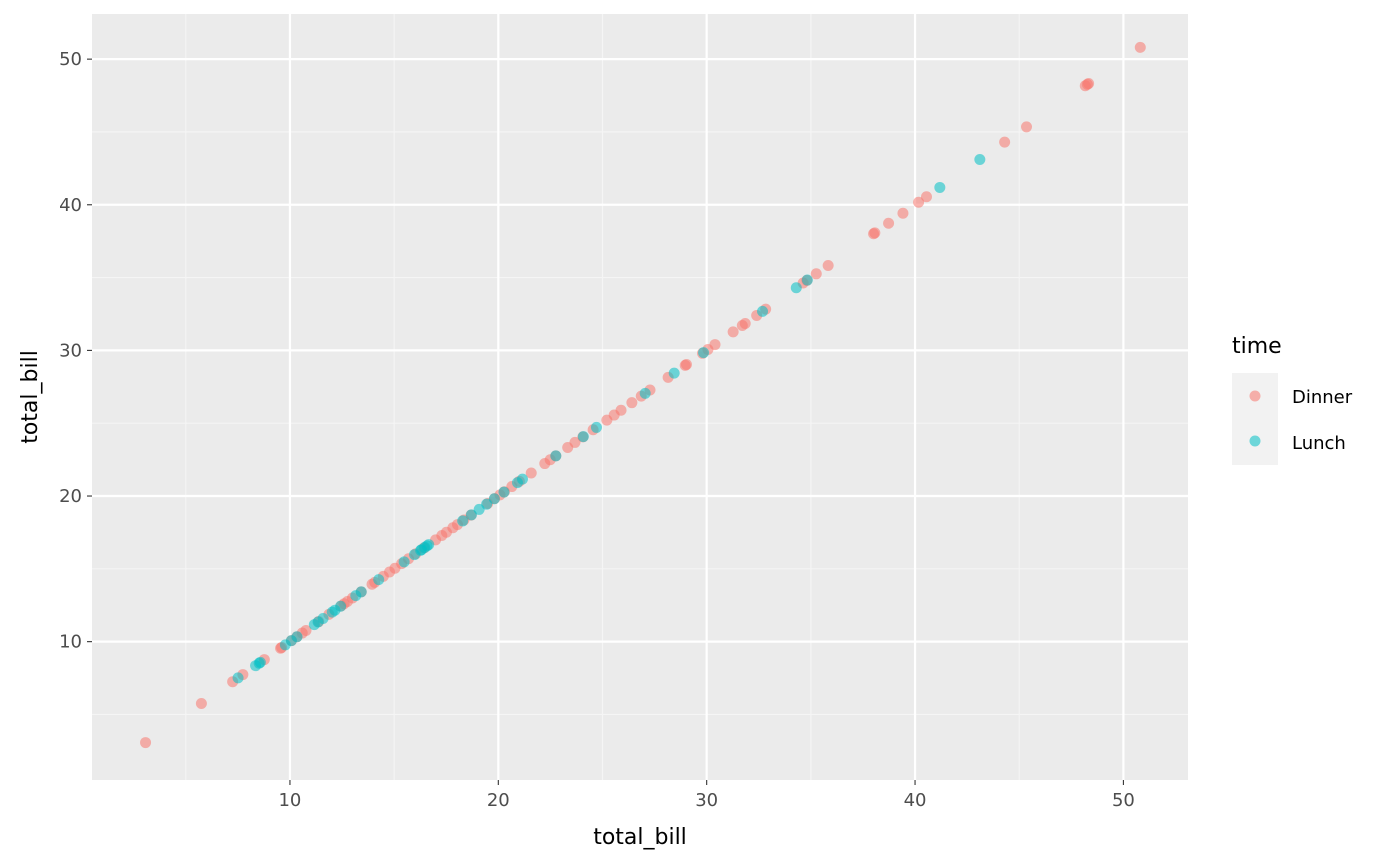  Describe the element at coordinates (1255, 441) in the screenshot. I see `legend-dot-lunch` at that location.